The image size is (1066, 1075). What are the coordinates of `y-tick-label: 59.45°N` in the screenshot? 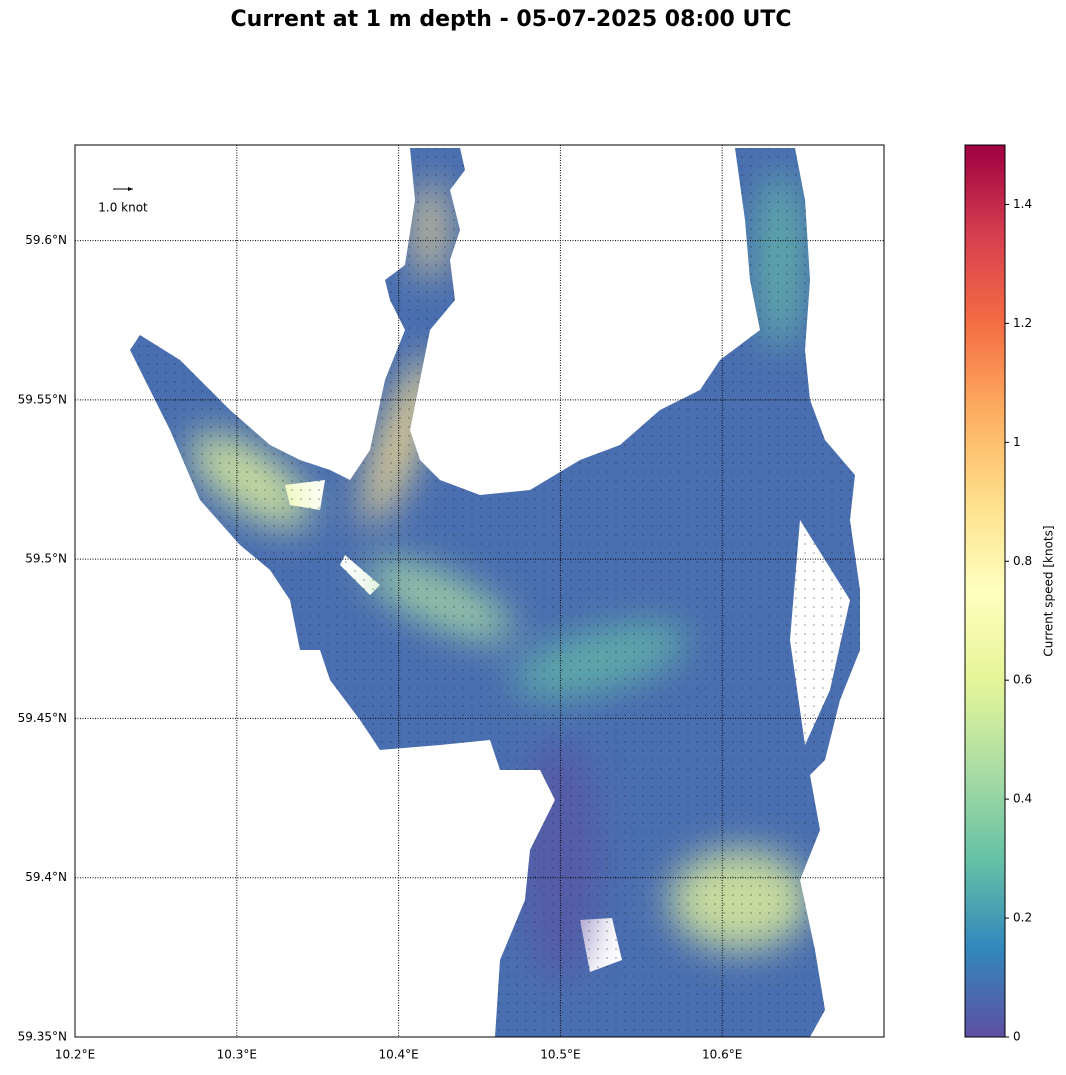 It's located at (42, 718).